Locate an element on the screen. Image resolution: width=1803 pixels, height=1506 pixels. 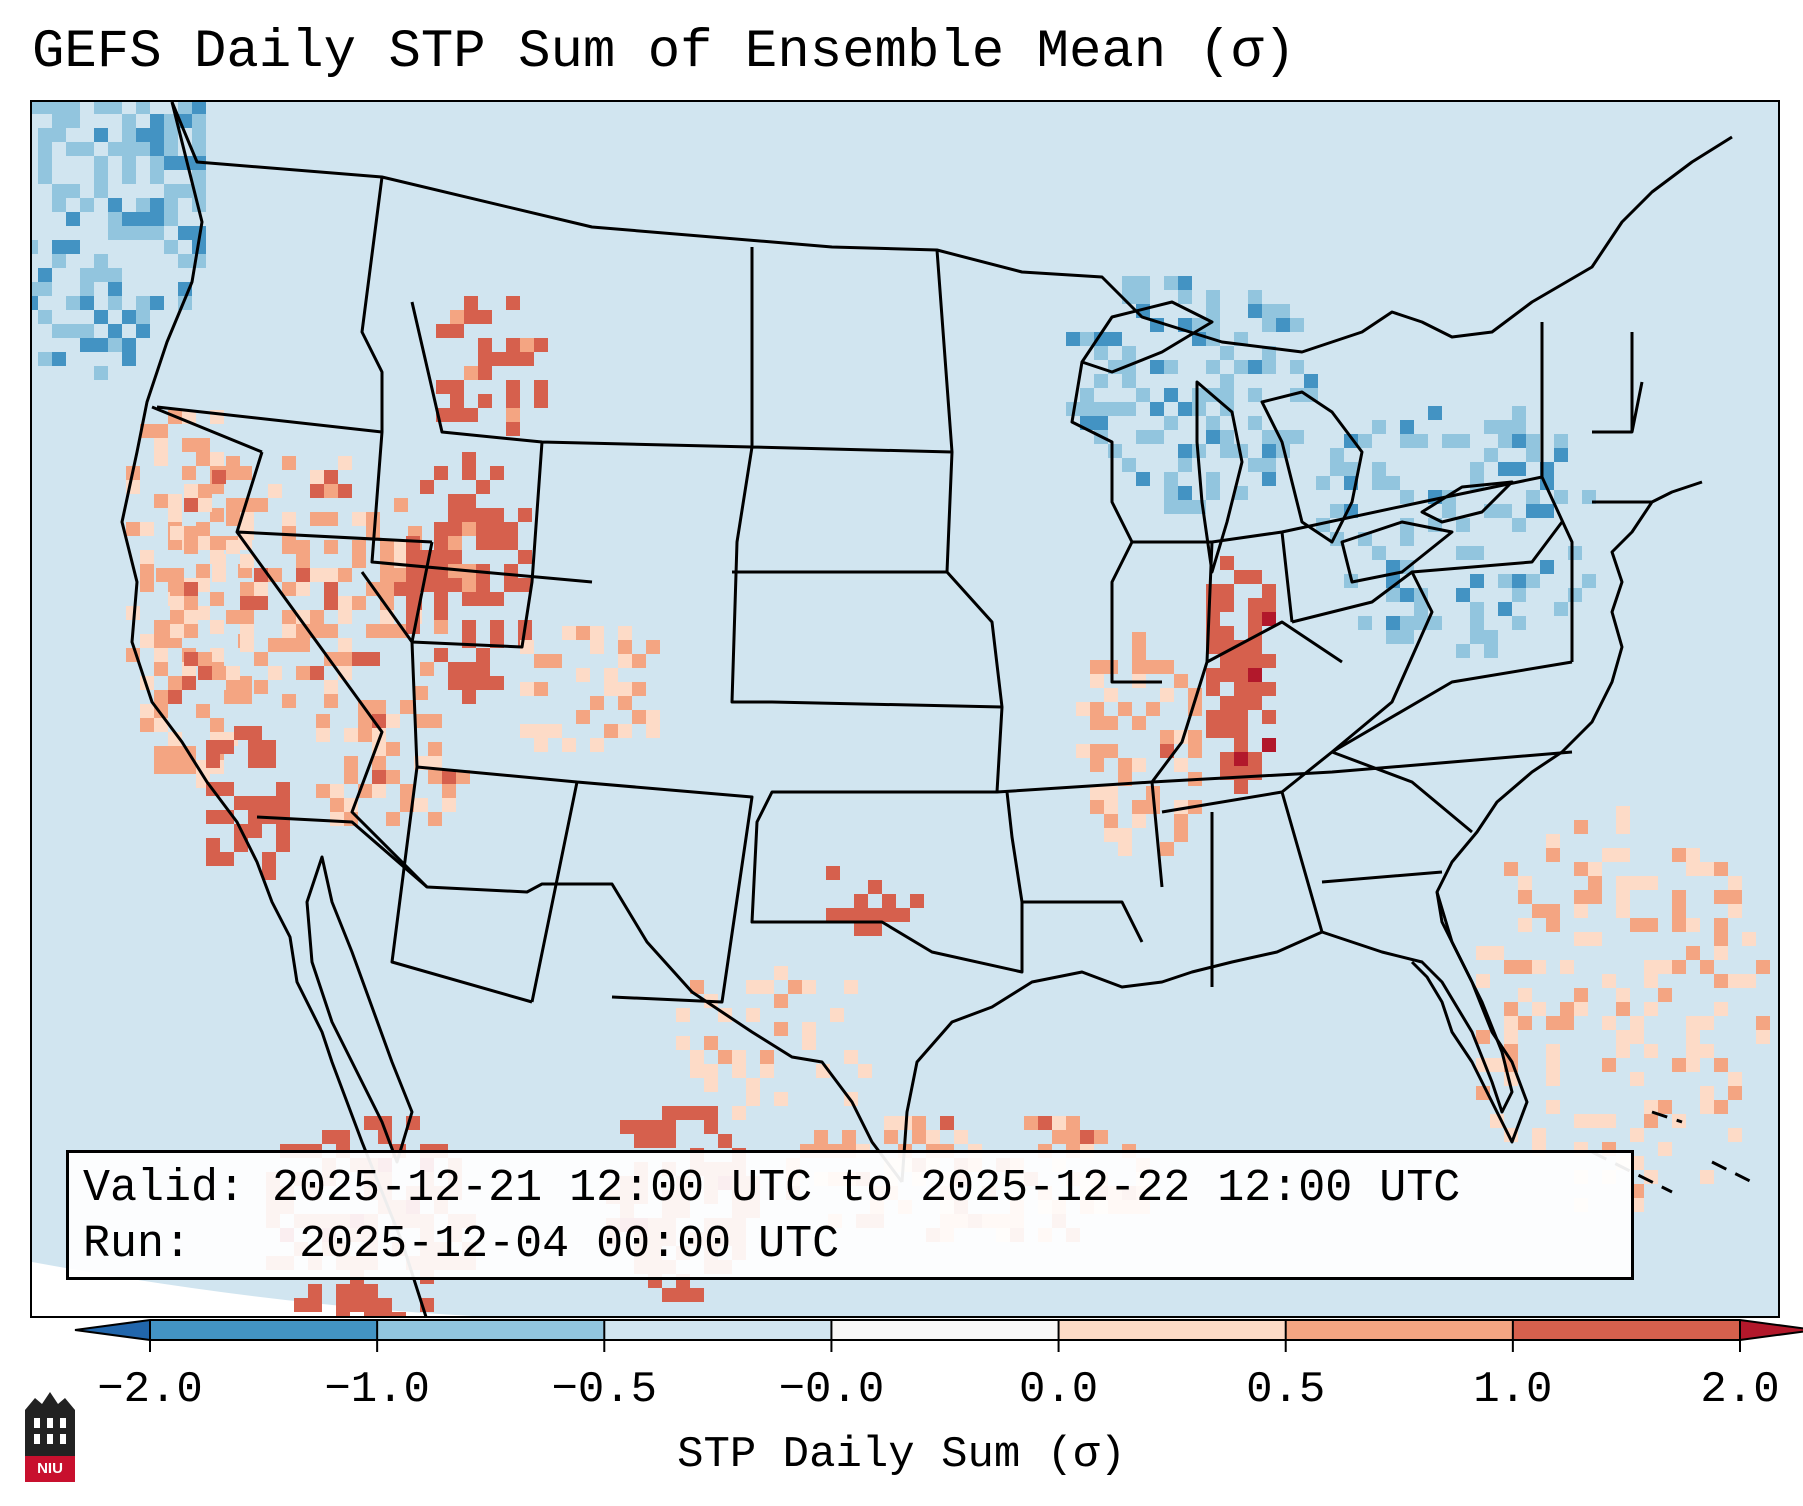
colorbar-tick-label: 0.5 is located at coordinates (1286, 1390).